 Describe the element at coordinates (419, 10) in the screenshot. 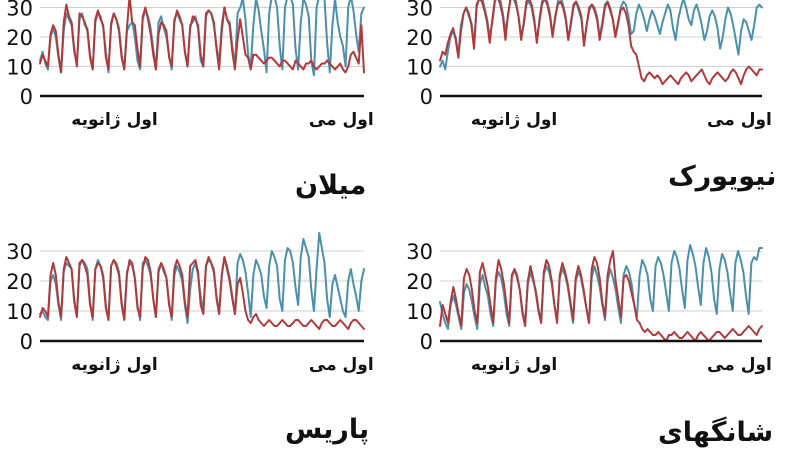

I see `y-tick-label-new-york-30: 30` at that location.